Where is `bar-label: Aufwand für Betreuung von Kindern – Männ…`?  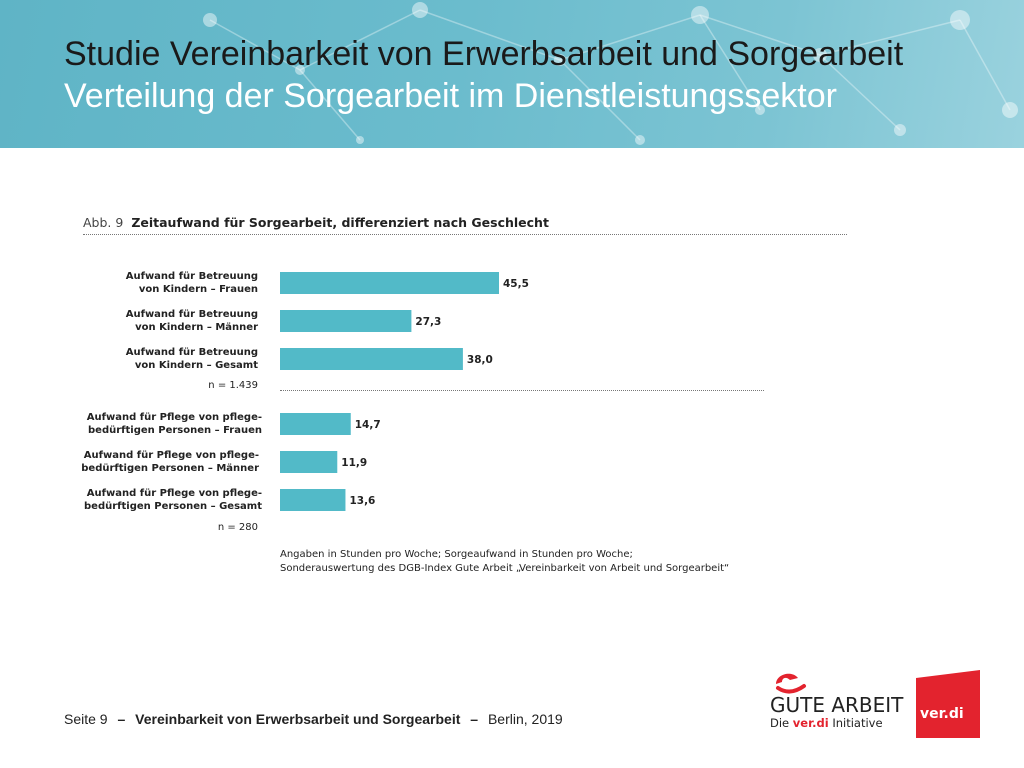 bar-label: Aufwand für Betreuung von Kindern – Männ… is located at coordinates (191, 321).